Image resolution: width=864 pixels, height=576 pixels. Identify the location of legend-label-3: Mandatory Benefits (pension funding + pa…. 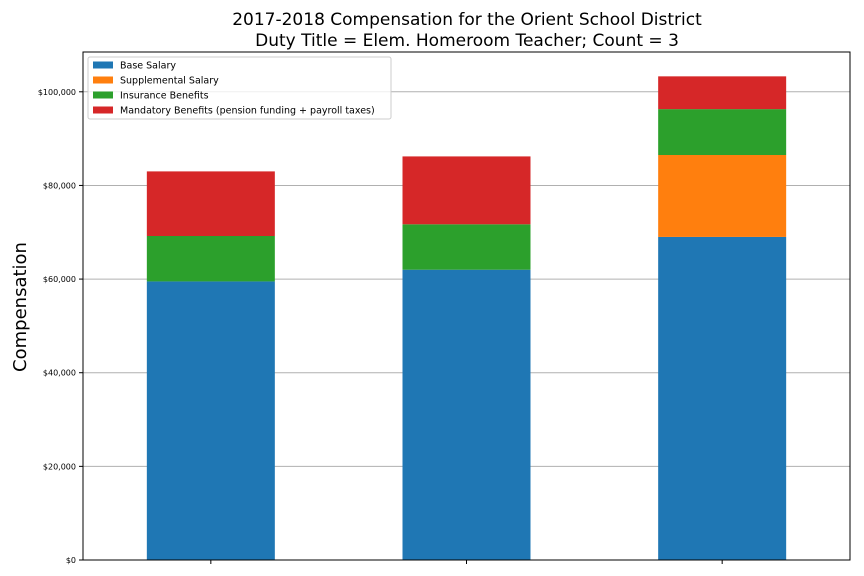
(247, 111).